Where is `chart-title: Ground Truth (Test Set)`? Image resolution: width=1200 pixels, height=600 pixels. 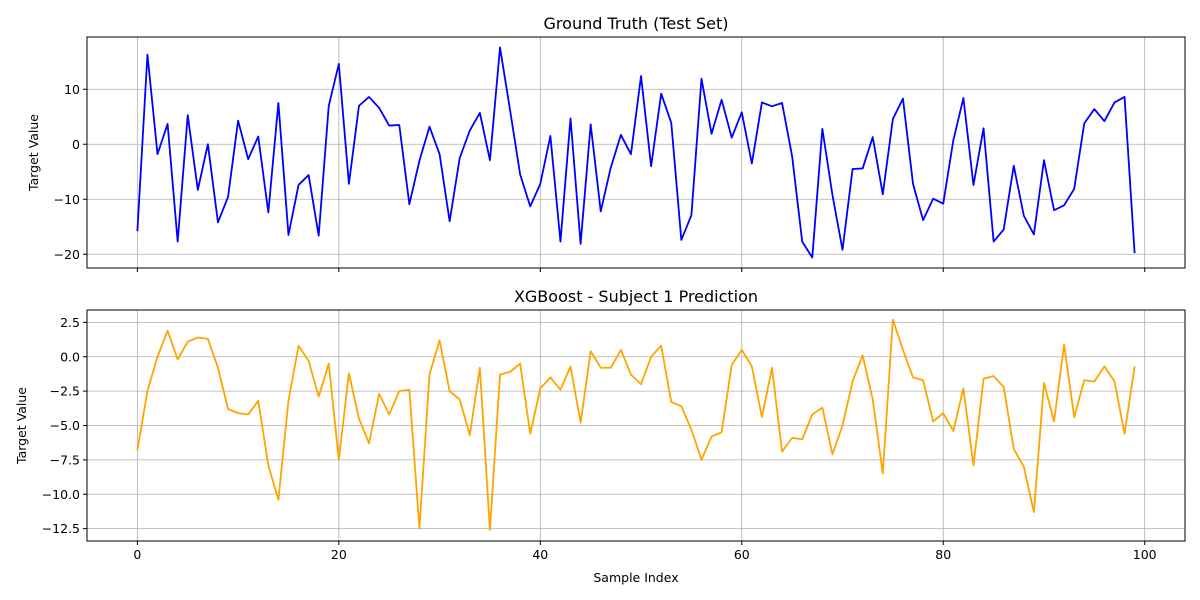 chart-title: Ground Truth (Test Set) is located at coordinates (636, 23).